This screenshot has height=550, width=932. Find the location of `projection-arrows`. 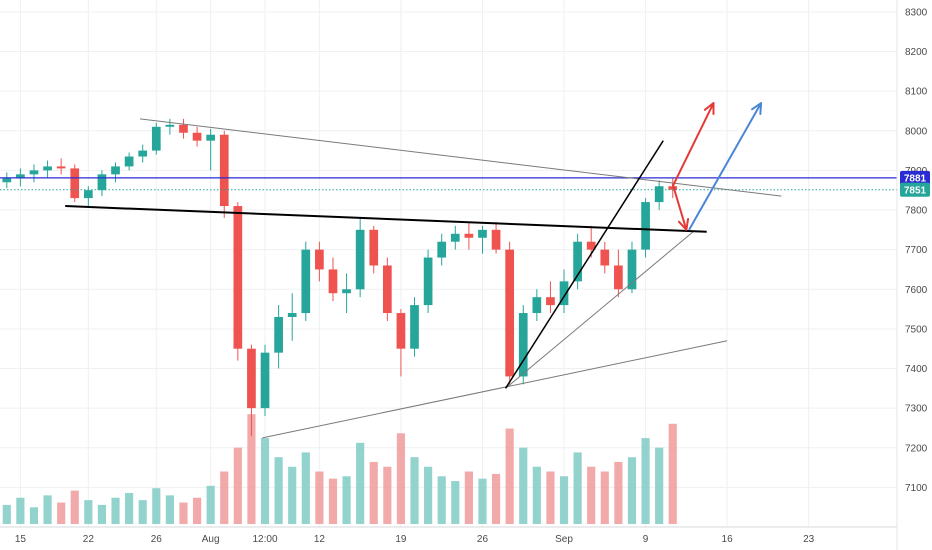

projection-arrows is located at coordinates (717, 166).